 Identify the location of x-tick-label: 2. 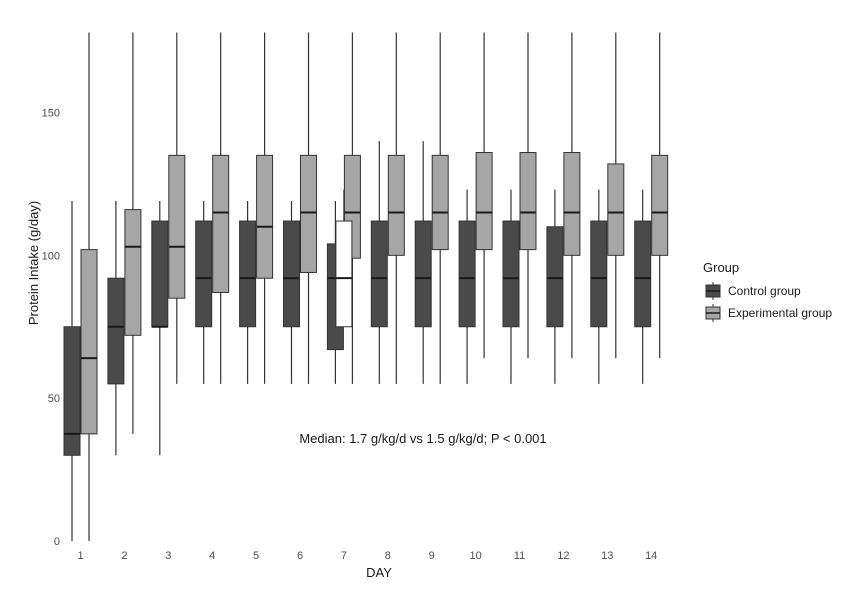
(124, 556).